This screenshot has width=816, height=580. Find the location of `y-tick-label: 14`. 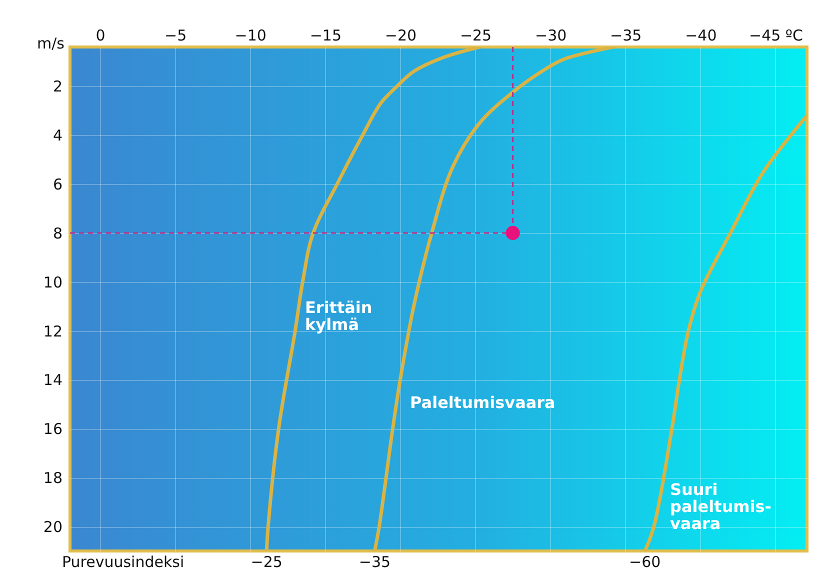

y-tick-label: 14 is located at coordinates (52, 380).